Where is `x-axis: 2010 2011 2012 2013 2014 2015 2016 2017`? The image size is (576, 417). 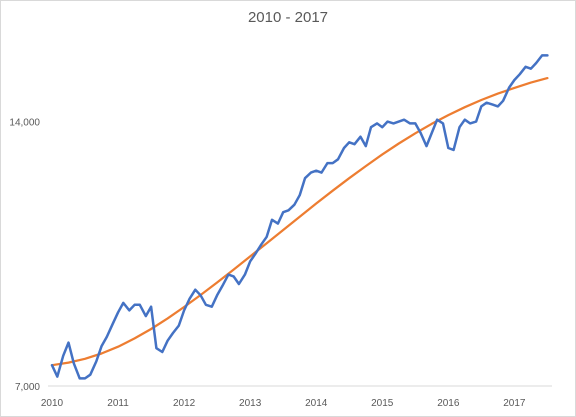
x-axis: 2010 2011 2012 2013 2014 2015 2016 2017 is located at coordinates (283, 403).